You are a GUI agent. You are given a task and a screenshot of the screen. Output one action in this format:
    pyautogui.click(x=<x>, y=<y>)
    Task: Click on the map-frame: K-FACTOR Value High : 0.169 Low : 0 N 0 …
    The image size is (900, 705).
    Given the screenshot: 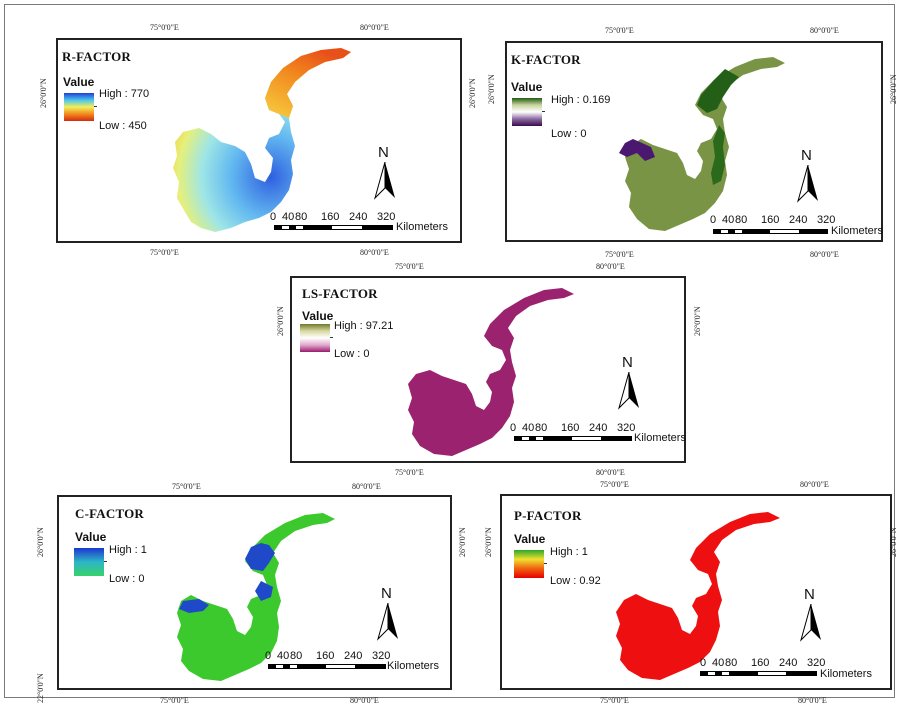 What is the action you would take?
    pyautogui.click(x=694, y=141)
    